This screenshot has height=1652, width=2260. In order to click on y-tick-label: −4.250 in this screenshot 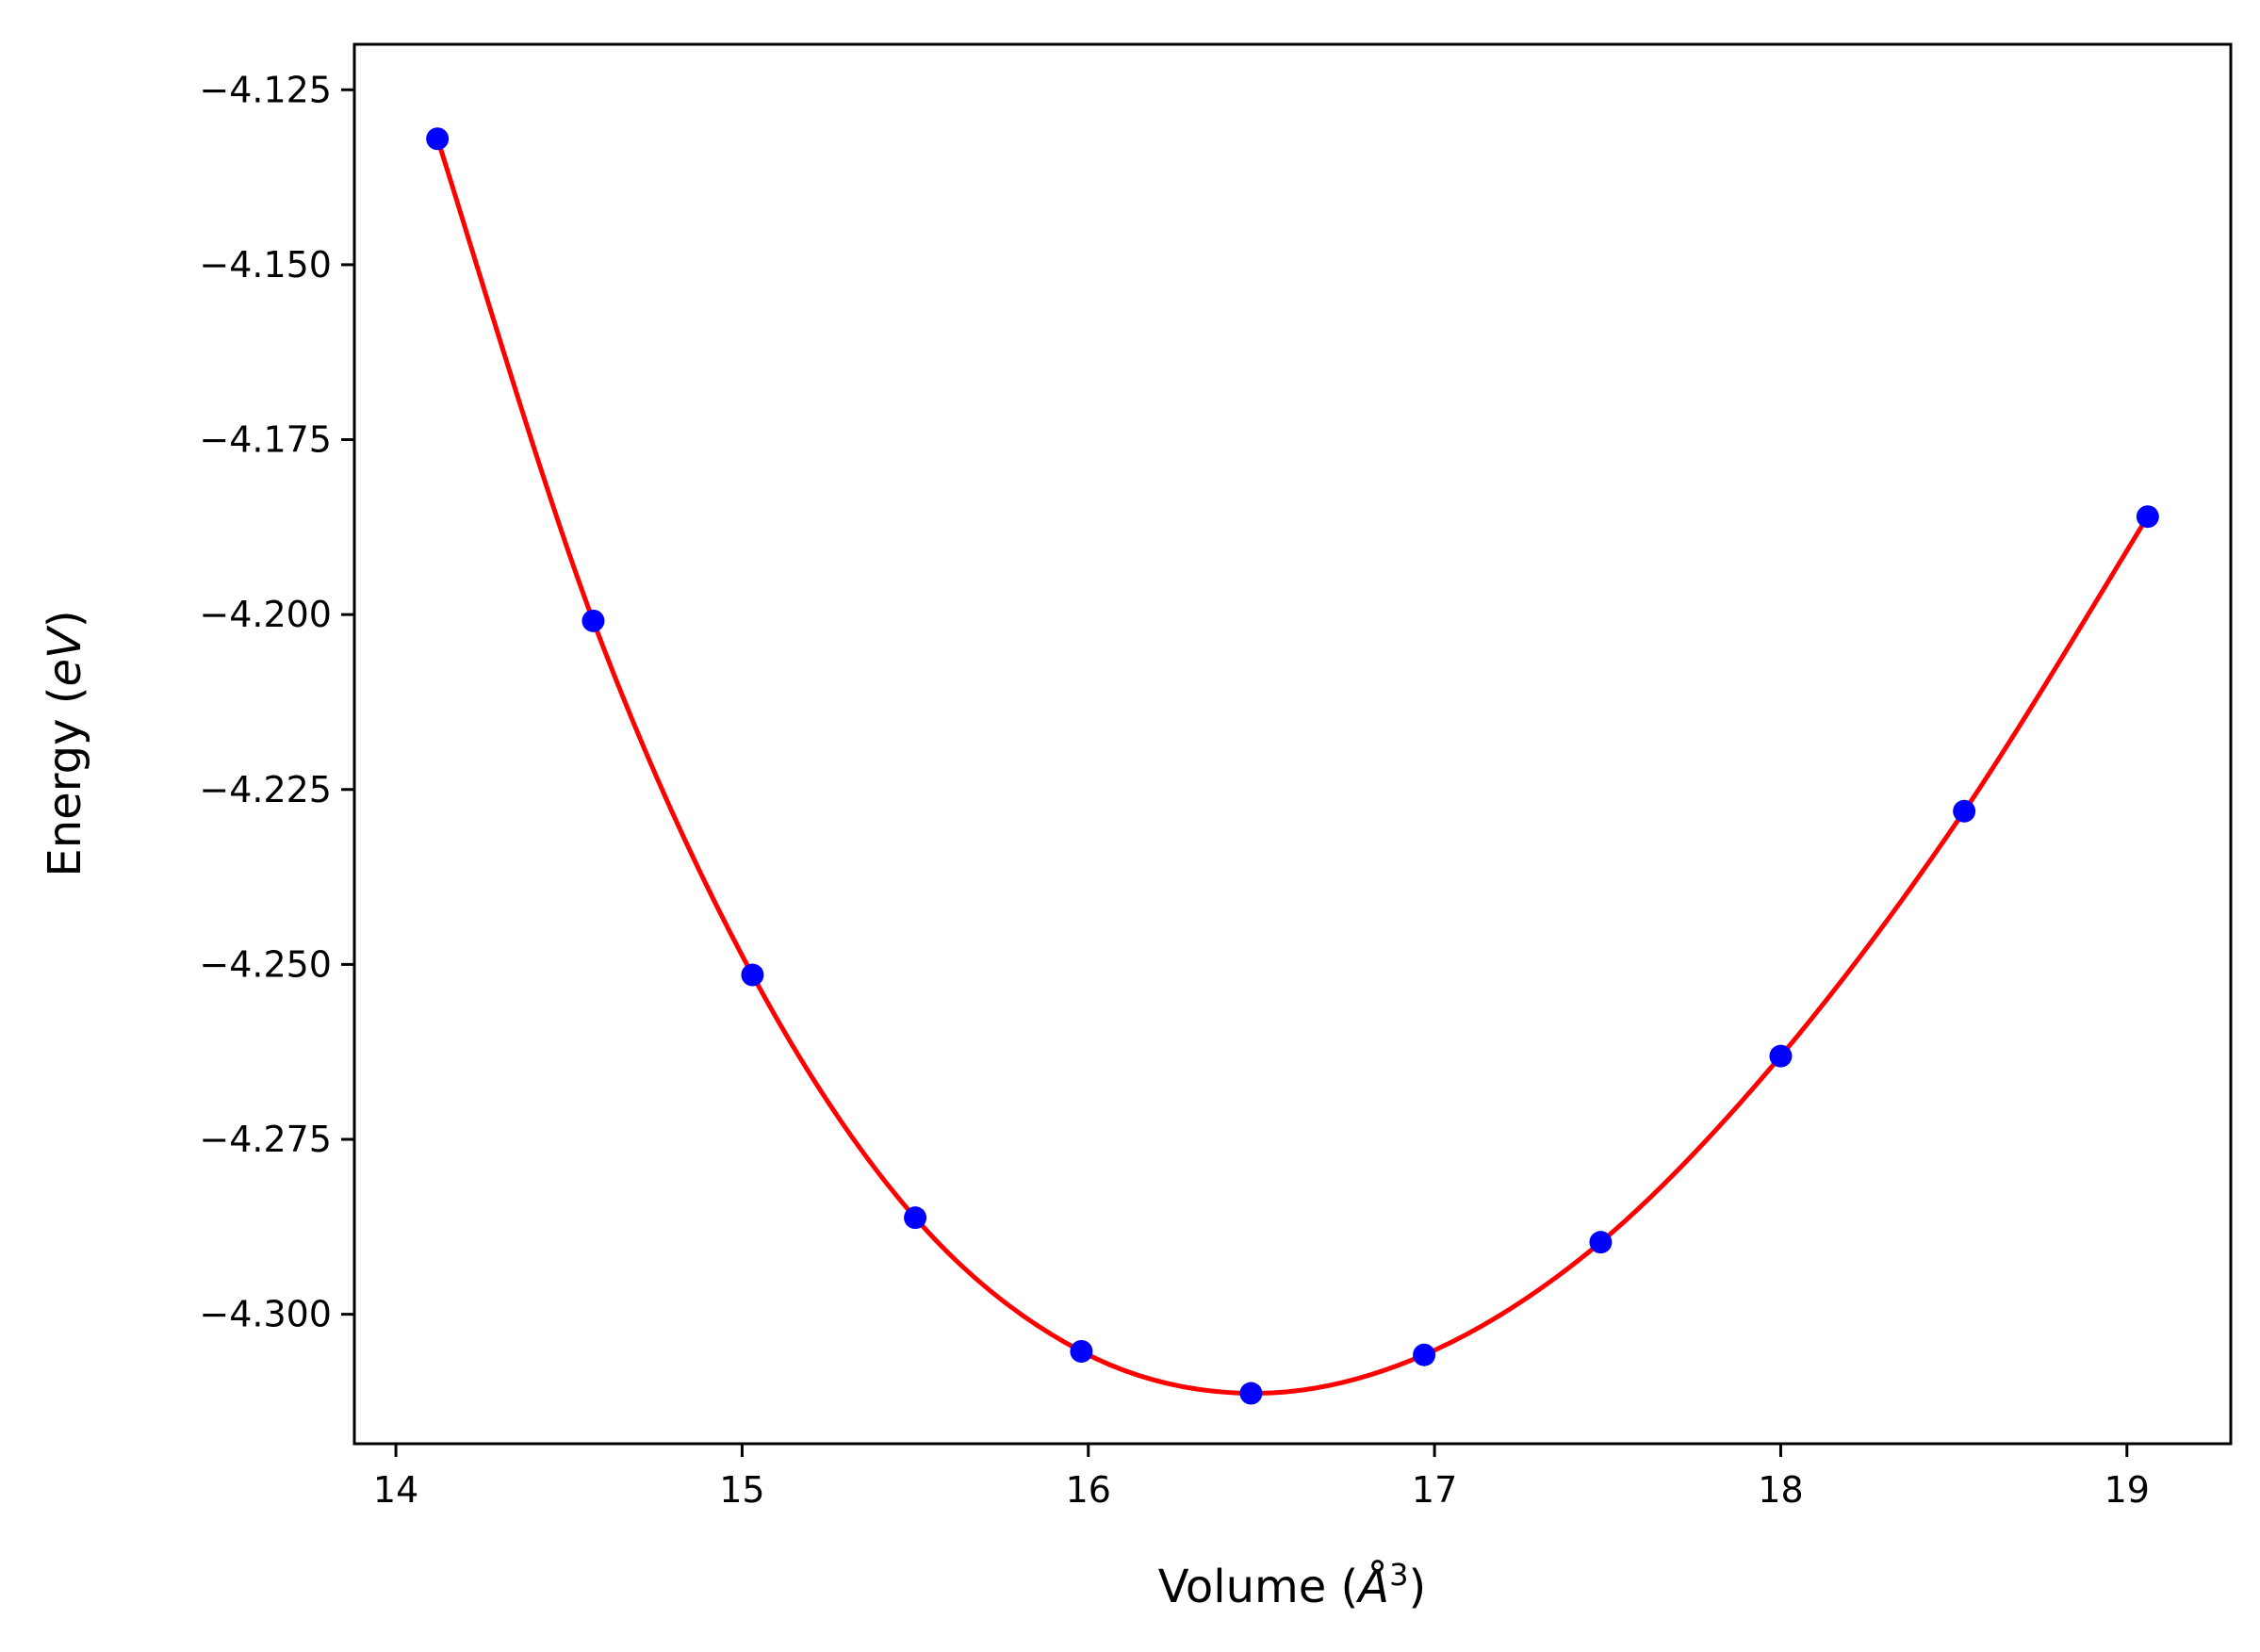, I will do `click(265, 964)`.